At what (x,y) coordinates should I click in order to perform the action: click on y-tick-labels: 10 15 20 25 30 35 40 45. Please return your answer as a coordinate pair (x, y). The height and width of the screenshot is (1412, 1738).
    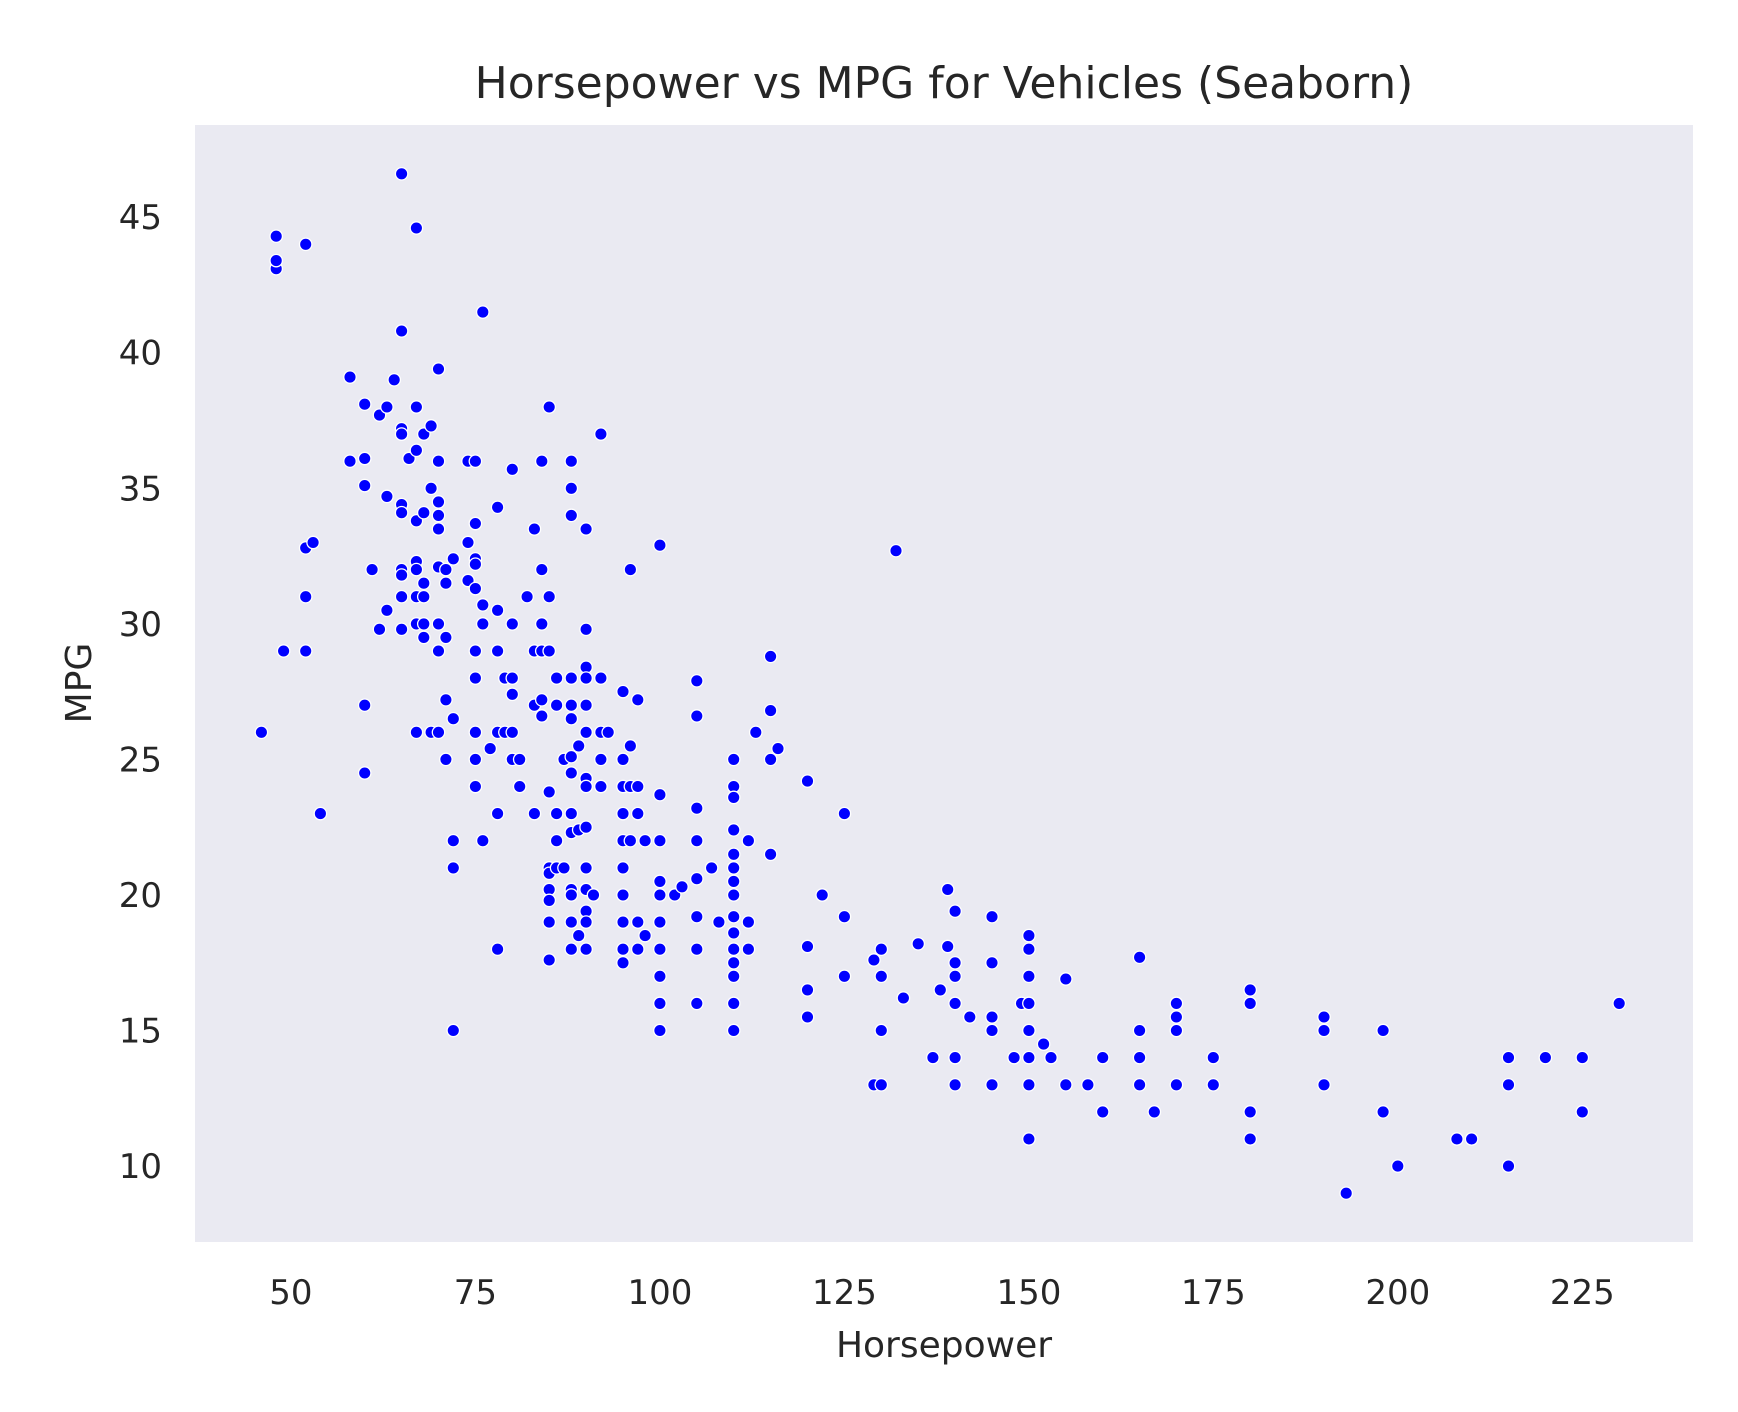
    Looking at the image, I should click on (140, 692).